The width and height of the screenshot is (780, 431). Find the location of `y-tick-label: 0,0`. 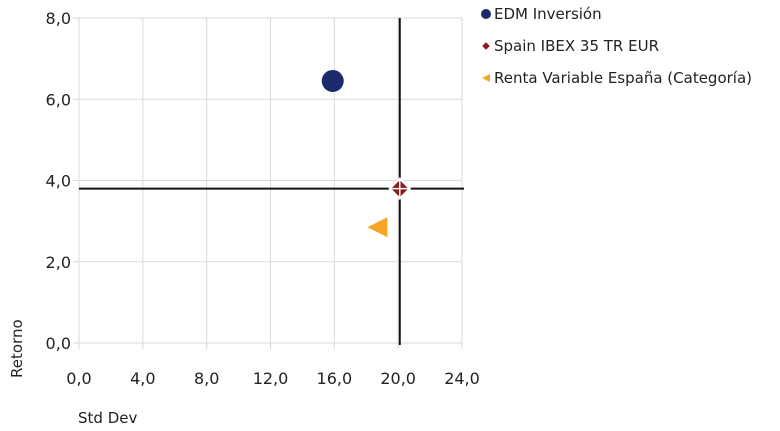

y-tick-label: 0,0 is located at coordinates (58, 343).